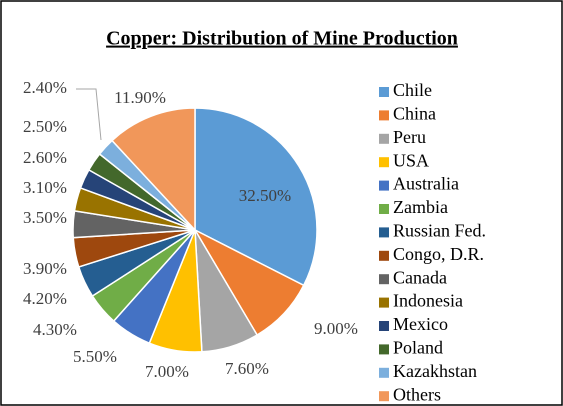 This screenshot has height=406, width=563. I want to click on data-label: 5.50%, so click(95, 356).